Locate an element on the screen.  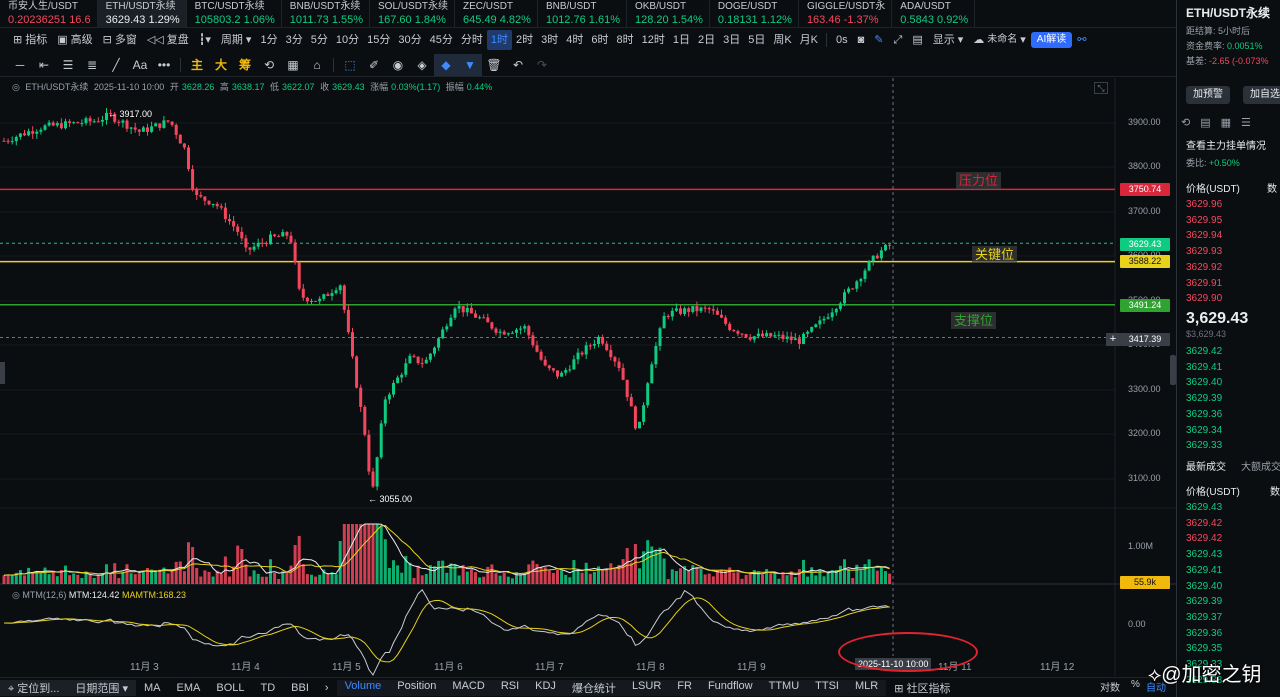
order-row: 3629.36 is located at coordinates (1204, 414).